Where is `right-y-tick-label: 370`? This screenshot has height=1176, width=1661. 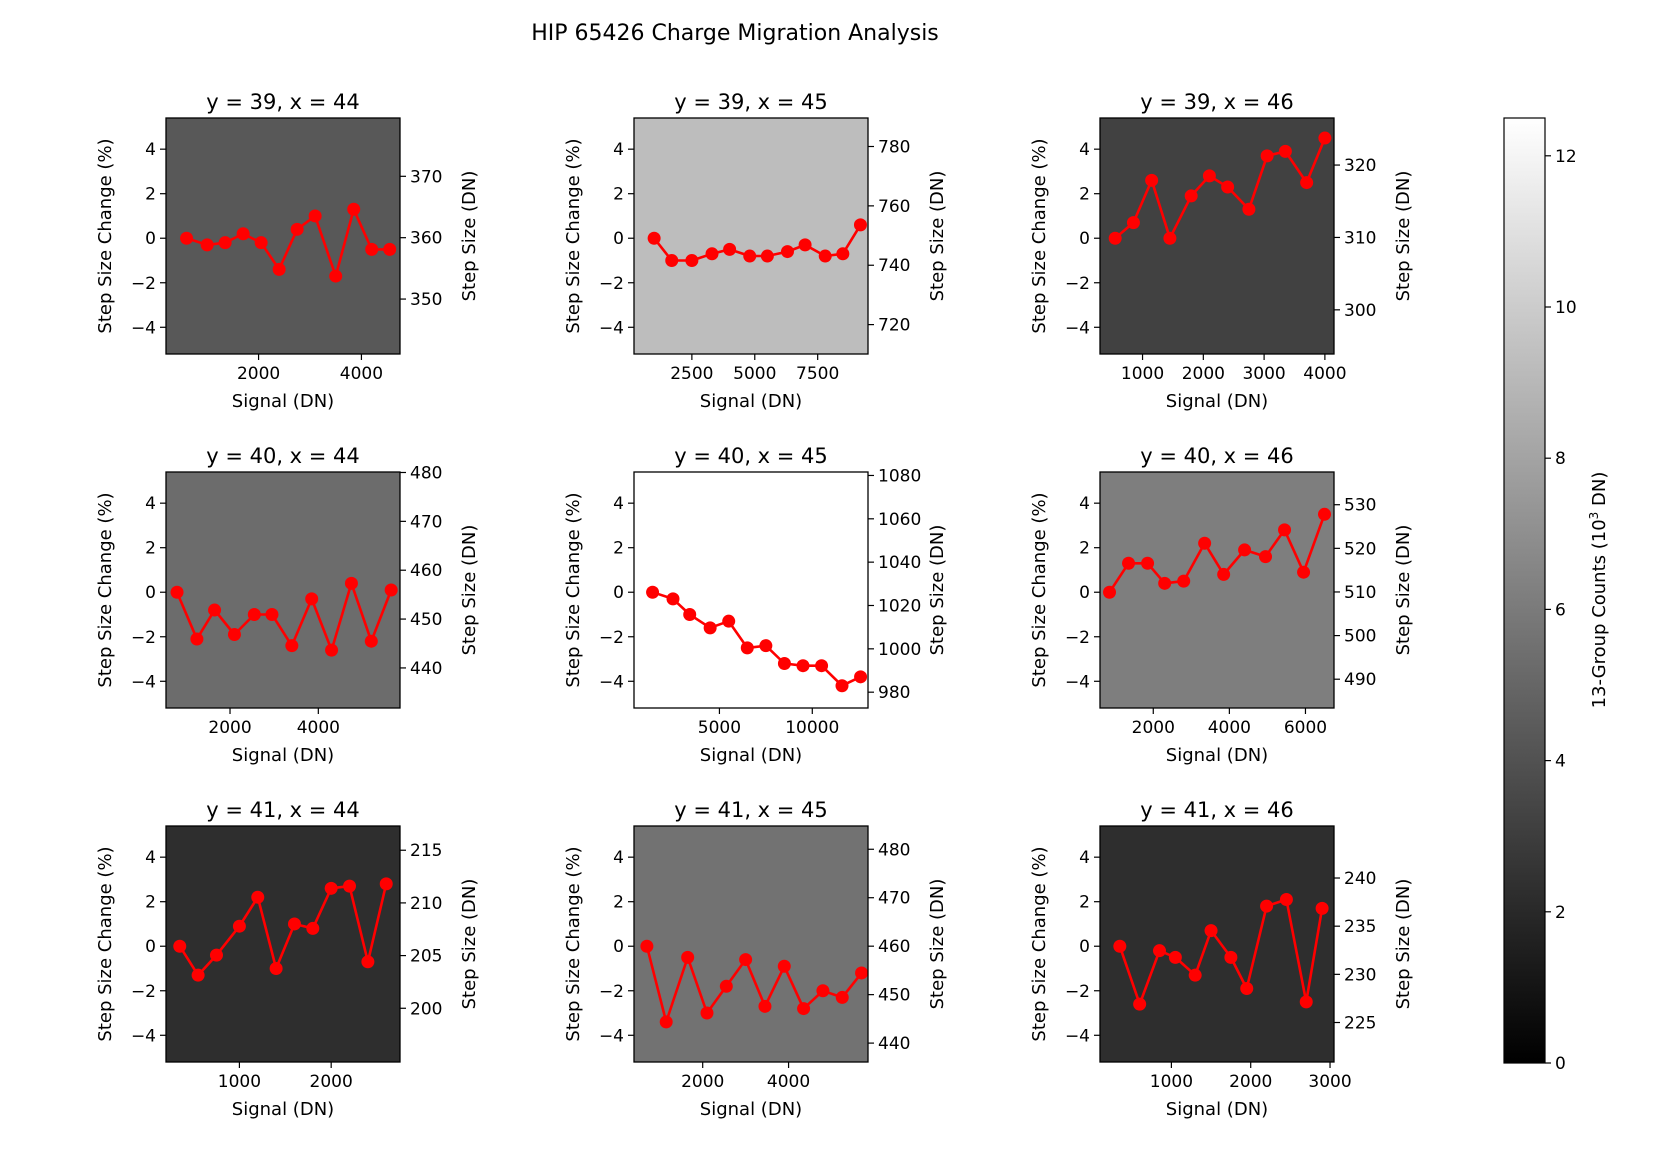
right-y-tick-label: 370 is located at coordinates (426, 177).